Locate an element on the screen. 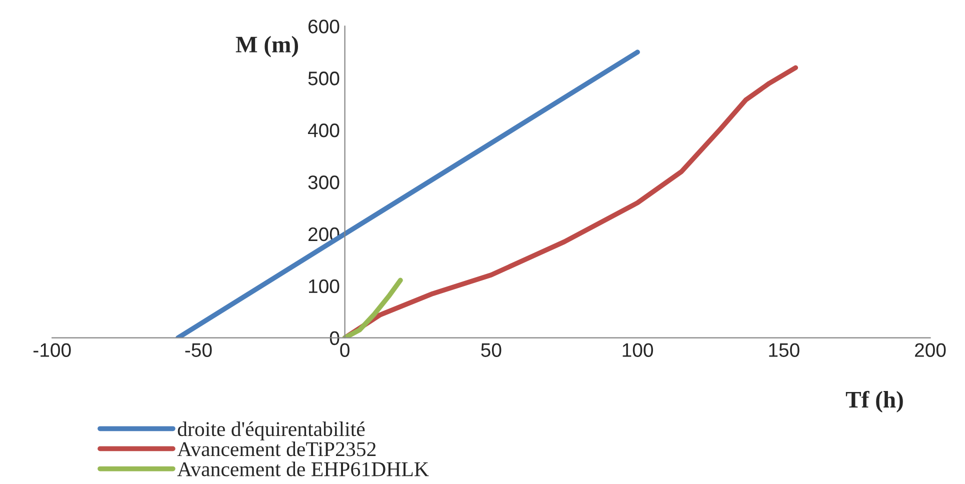 The height and width of the screenshot is (484, 965). legend-label: Avancement de EHP61DHLK is located at coordinates (303, 469).